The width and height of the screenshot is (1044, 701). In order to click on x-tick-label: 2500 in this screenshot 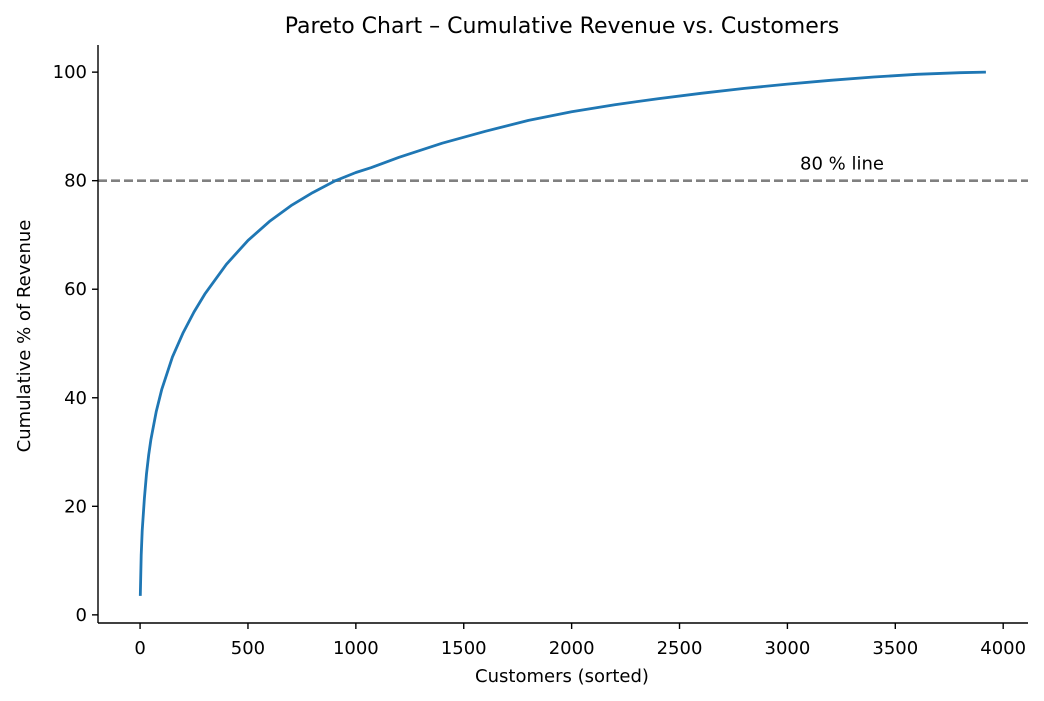, I will do `click(680, 648)`.